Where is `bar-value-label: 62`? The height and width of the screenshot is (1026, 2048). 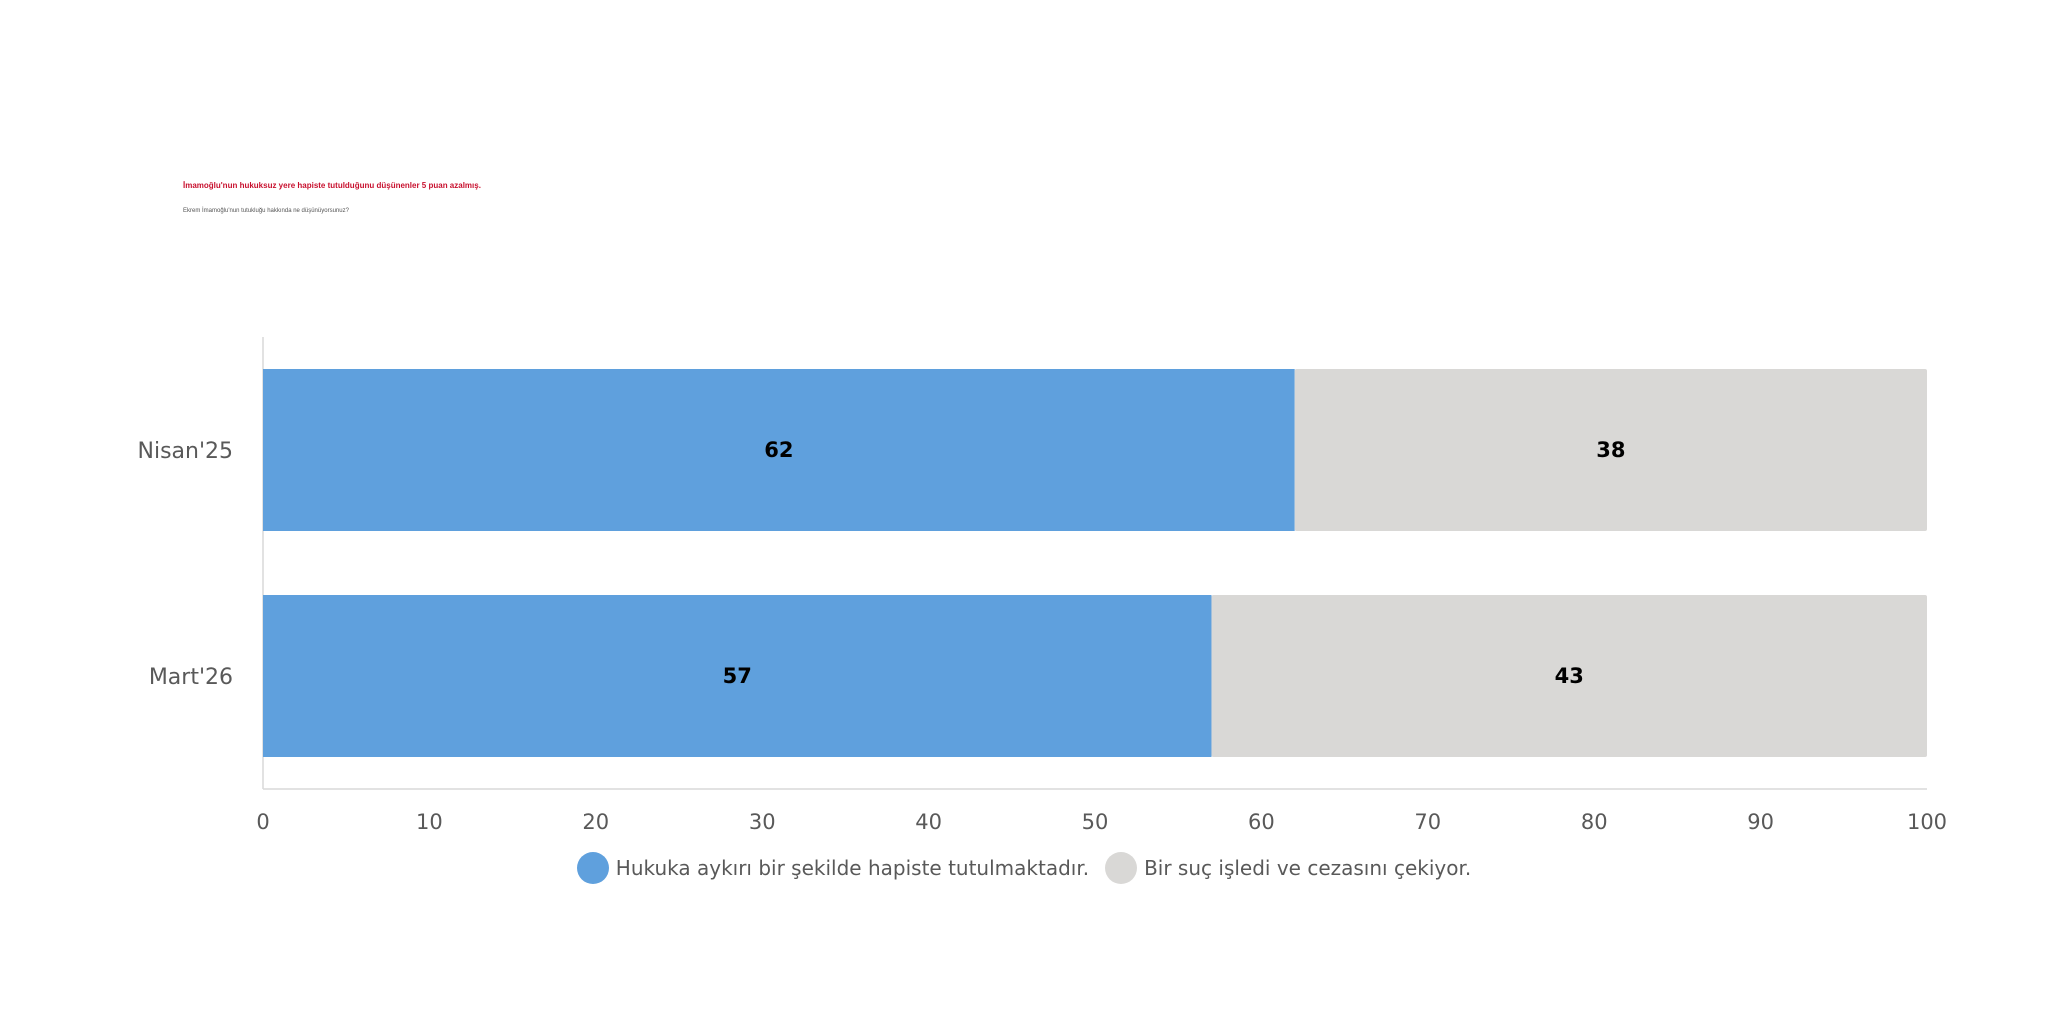
bar-value-label: 62 is located at coordinates (778, 450).